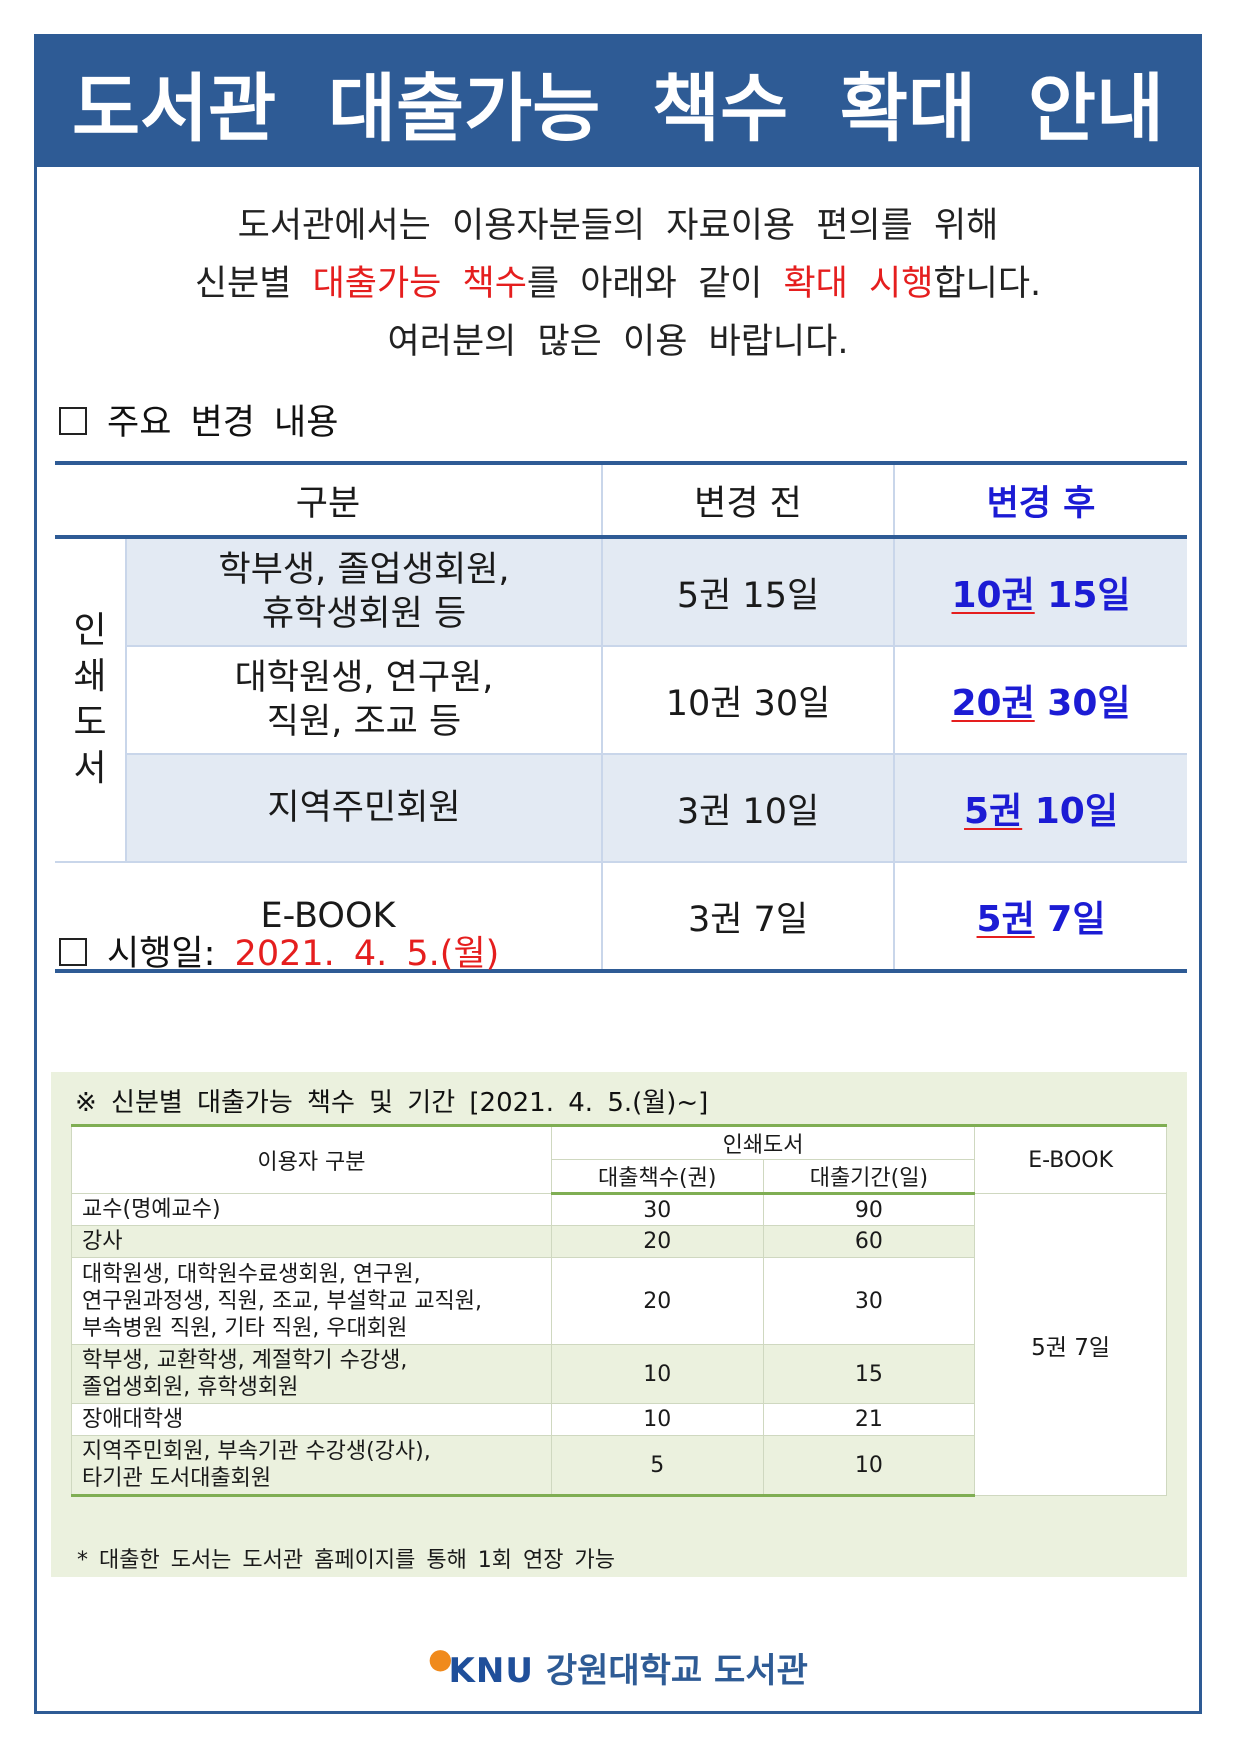 Image resolution: width=1240 pixels, height=1752 pixels. I want to click on intro-line-2-part: 를 아래와 같이, so click(655, 284).